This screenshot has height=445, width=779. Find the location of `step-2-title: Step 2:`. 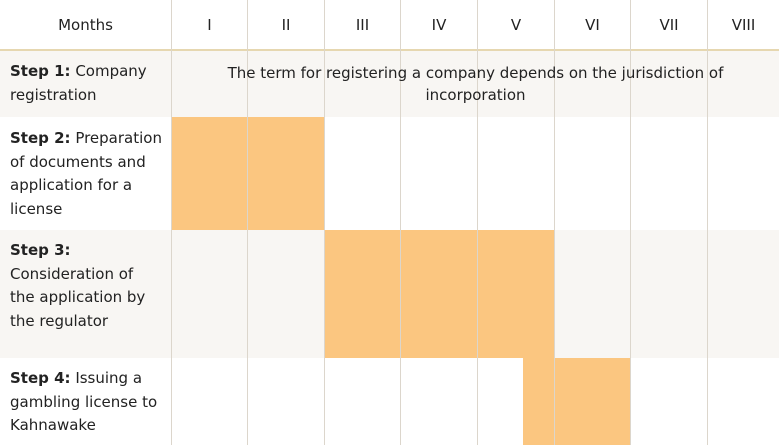

step-2-title: Step 2: is located at coordinates (40, 138).